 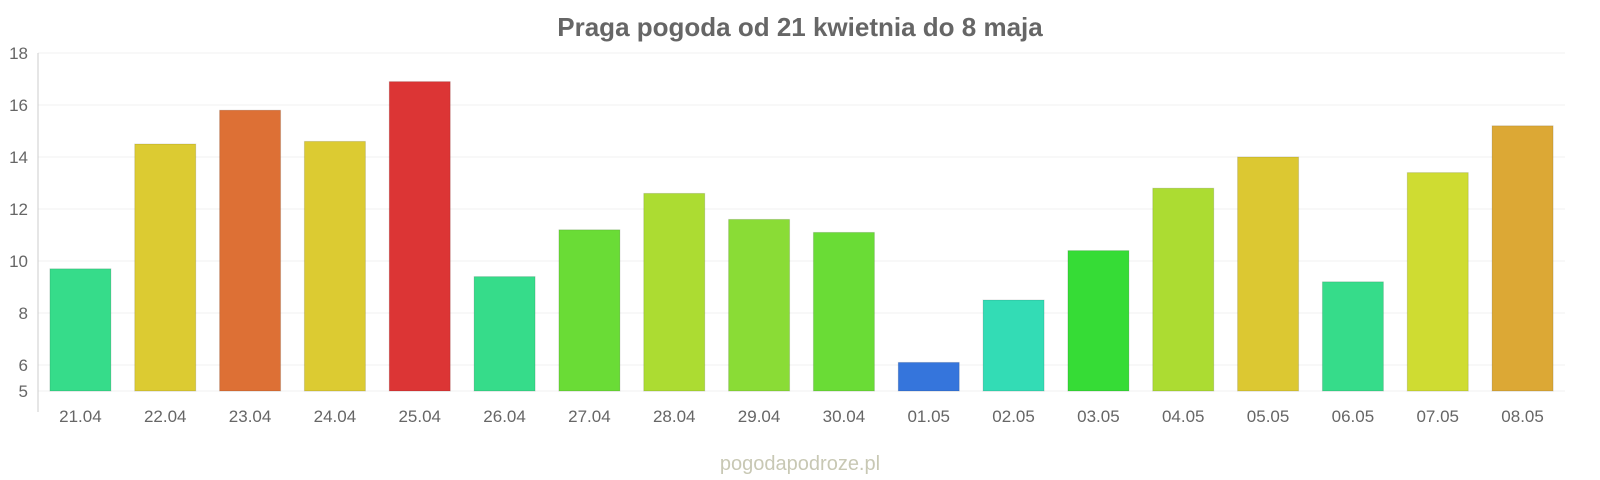 I want to click on x-tick-label: 21.04, so click(x=80, y=416).